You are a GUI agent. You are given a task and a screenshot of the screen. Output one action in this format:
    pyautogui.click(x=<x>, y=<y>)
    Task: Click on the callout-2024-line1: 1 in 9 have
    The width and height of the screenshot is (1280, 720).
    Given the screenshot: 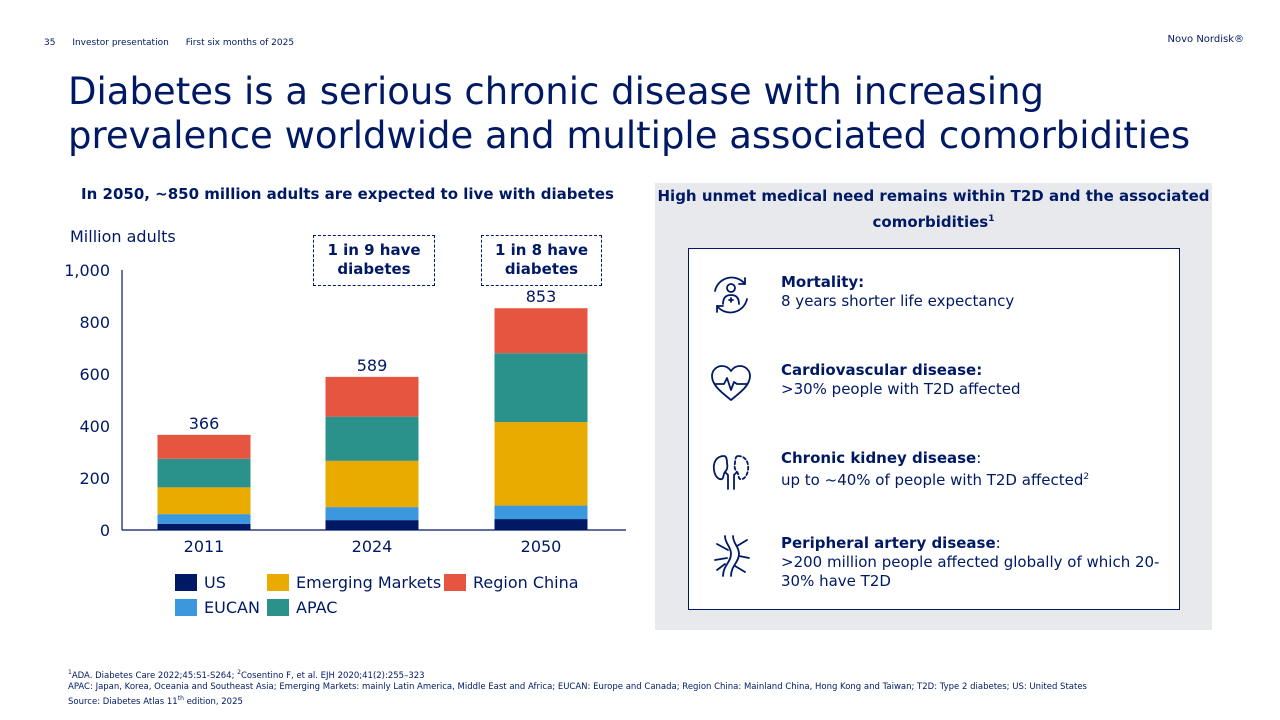 What is the action you would take?
    pyautogui.click(x=374, y=250)
    